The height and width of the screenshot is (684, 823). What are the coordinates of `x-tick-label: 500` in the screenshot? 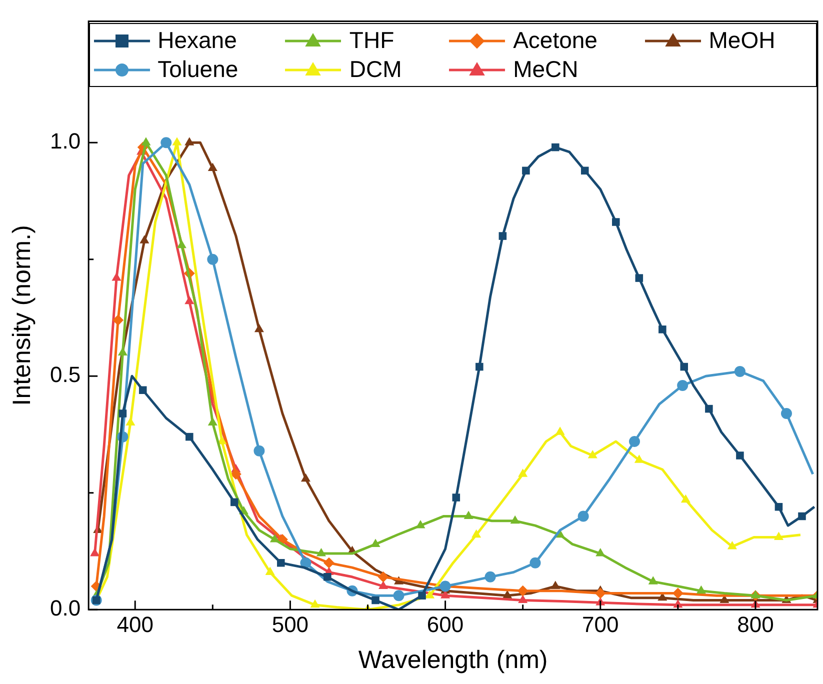 It's located at (290, 624).